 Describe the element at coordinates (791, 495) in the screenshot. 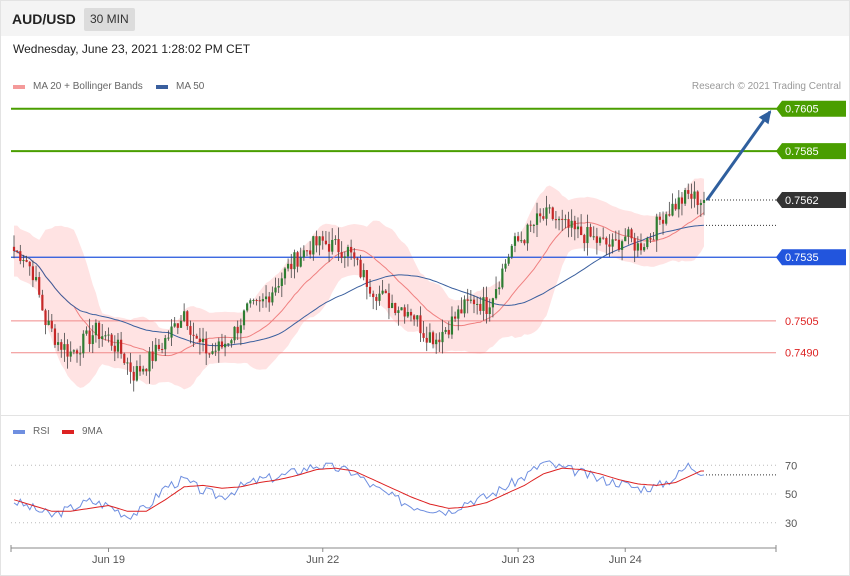

I see `rsi-level-label-50: 50` at that location.